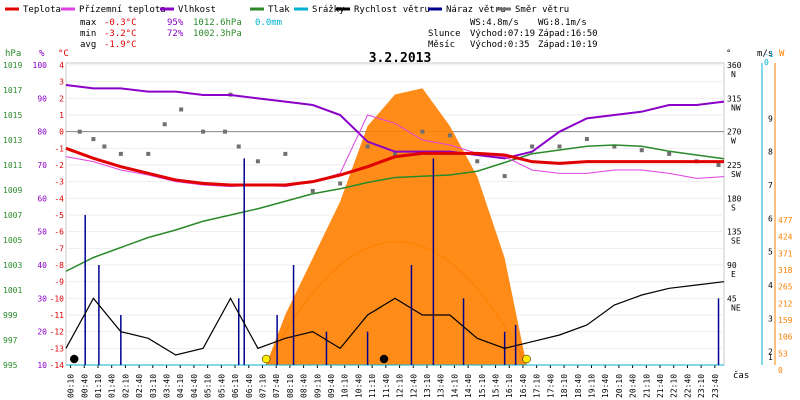  Describe the element at coordinates (785, 303) in the screenshot. I see `w-tick-label: 212` at that location.